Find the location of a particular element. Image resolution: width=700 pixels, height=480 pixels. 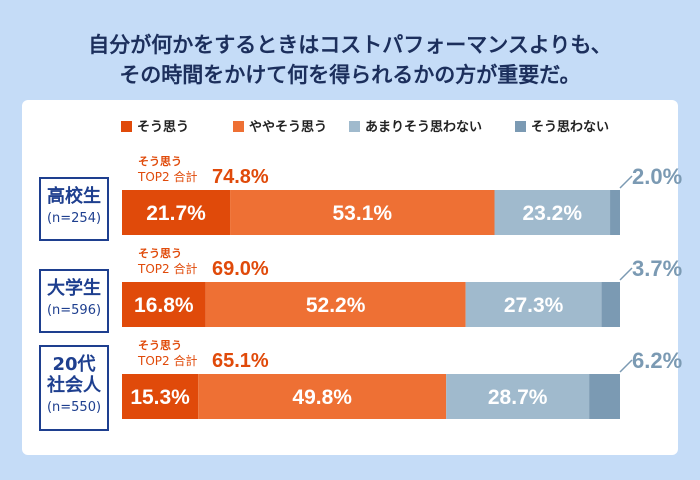

data-label: 49.8% is located at coordinates (322, 397).